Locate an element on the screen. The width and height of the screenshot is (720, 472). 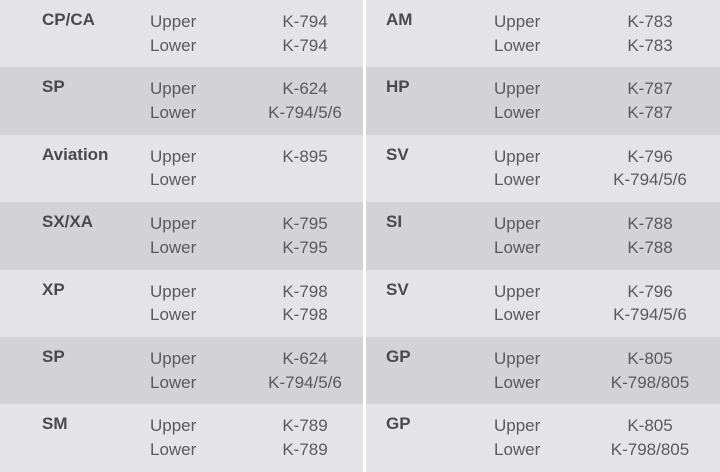
table-row: CP/CA Upper Lower K-794 K-794 is located at coordinates (181, 34).